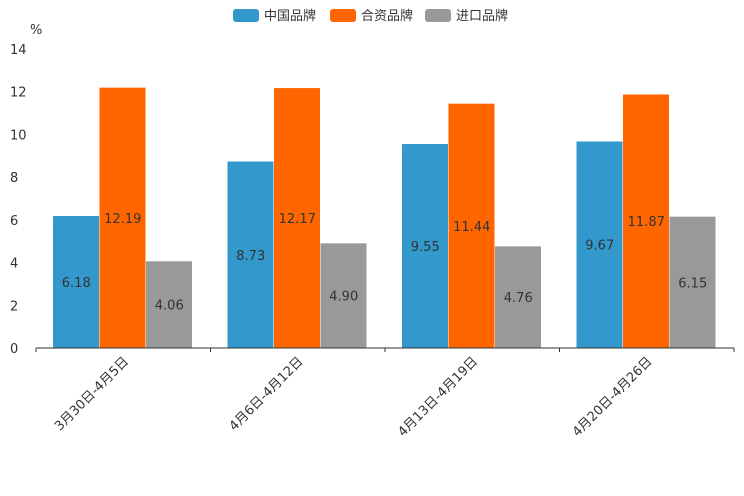  I want to click on legend-label: 中国品牌, so click(290, 16).